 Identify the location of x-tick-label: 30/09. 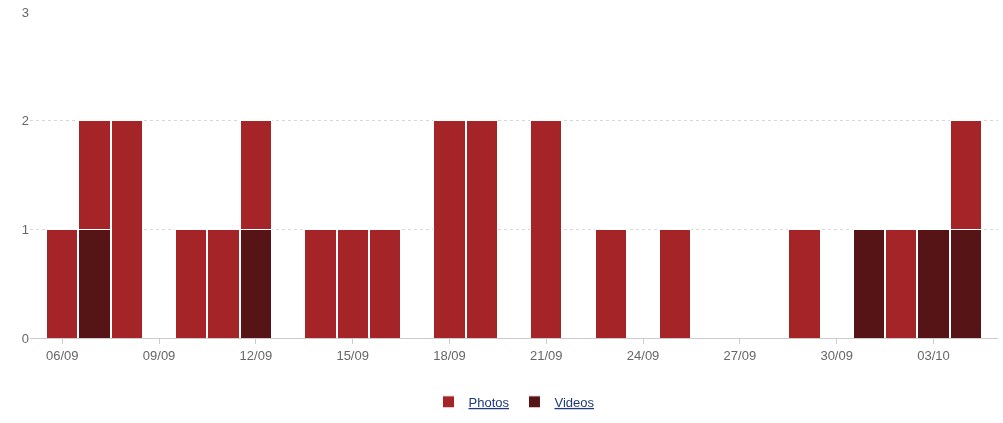
(836, 355).